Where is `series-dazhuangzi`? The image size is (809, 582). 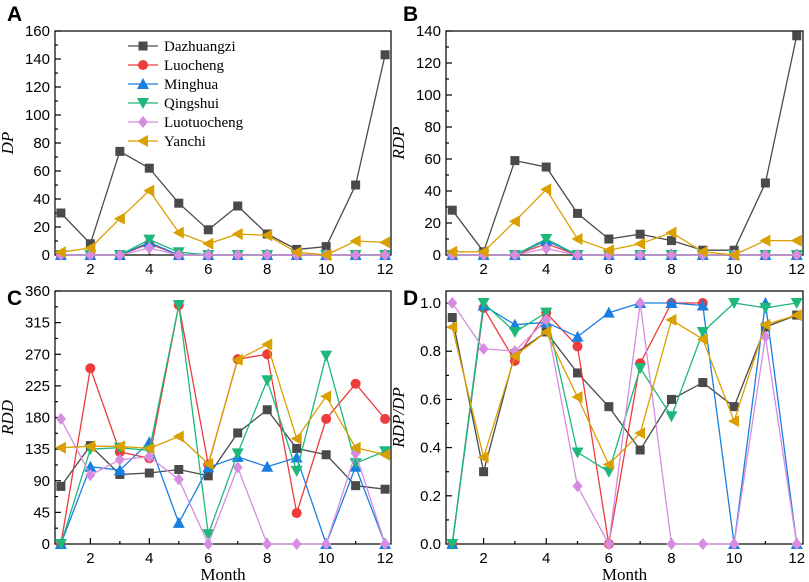
series-dazhuangzi is located at coordinates (223, 152).